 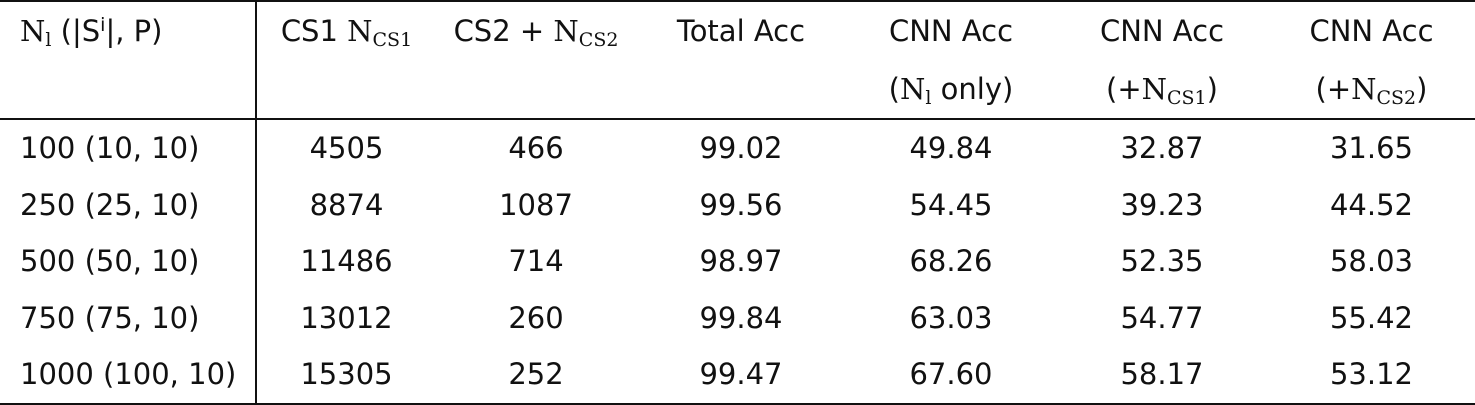 I want to click on table-cell: 1087, so click(x=536, y=204).